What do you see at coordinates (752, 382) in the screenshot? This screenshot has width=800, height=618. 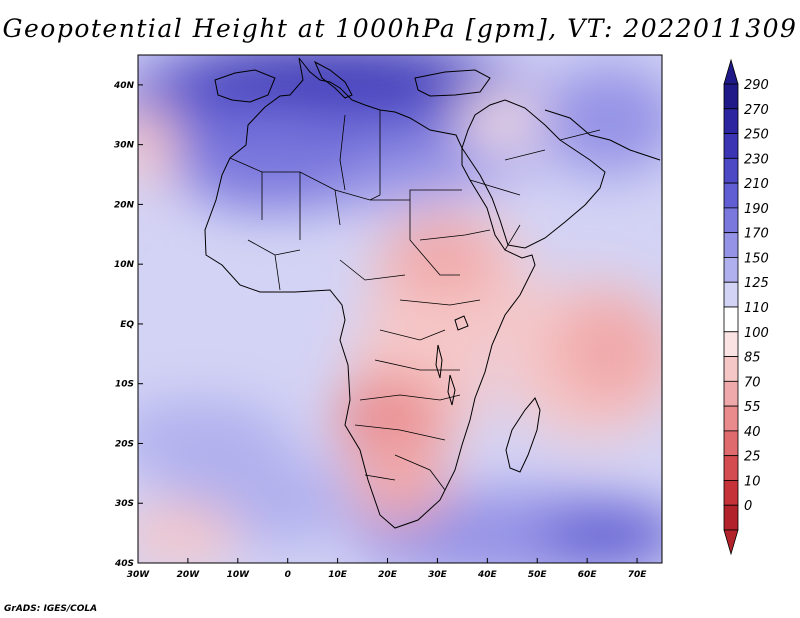 I see `colorbar-label: 70` at bounding box center [752, 382].